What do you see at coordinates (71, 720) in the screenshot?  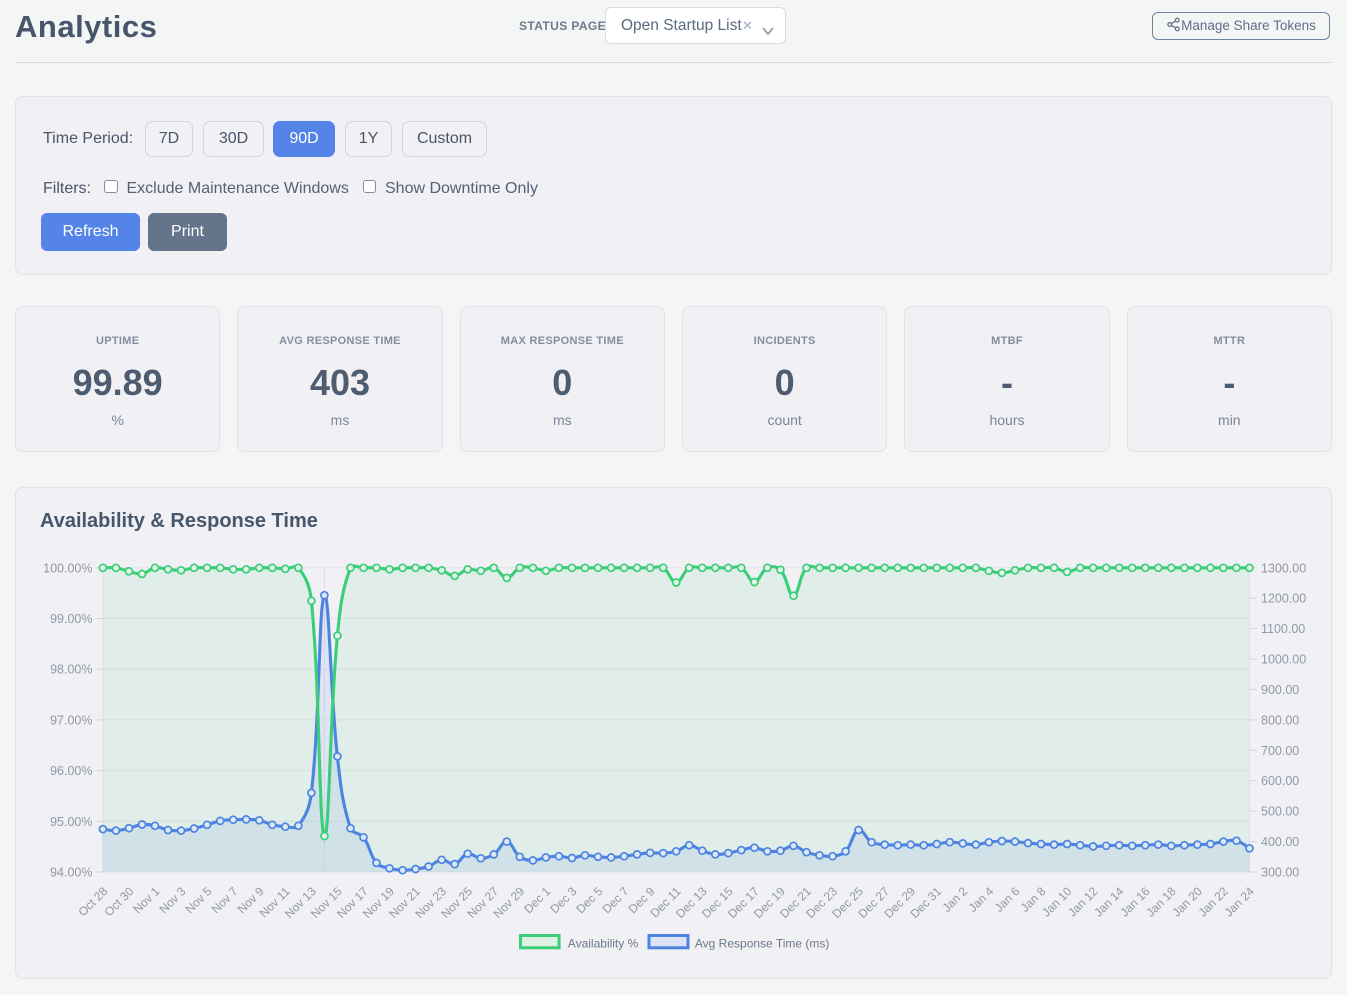 I see `svg-text: 97.00%` at bounding box center [71, 720].